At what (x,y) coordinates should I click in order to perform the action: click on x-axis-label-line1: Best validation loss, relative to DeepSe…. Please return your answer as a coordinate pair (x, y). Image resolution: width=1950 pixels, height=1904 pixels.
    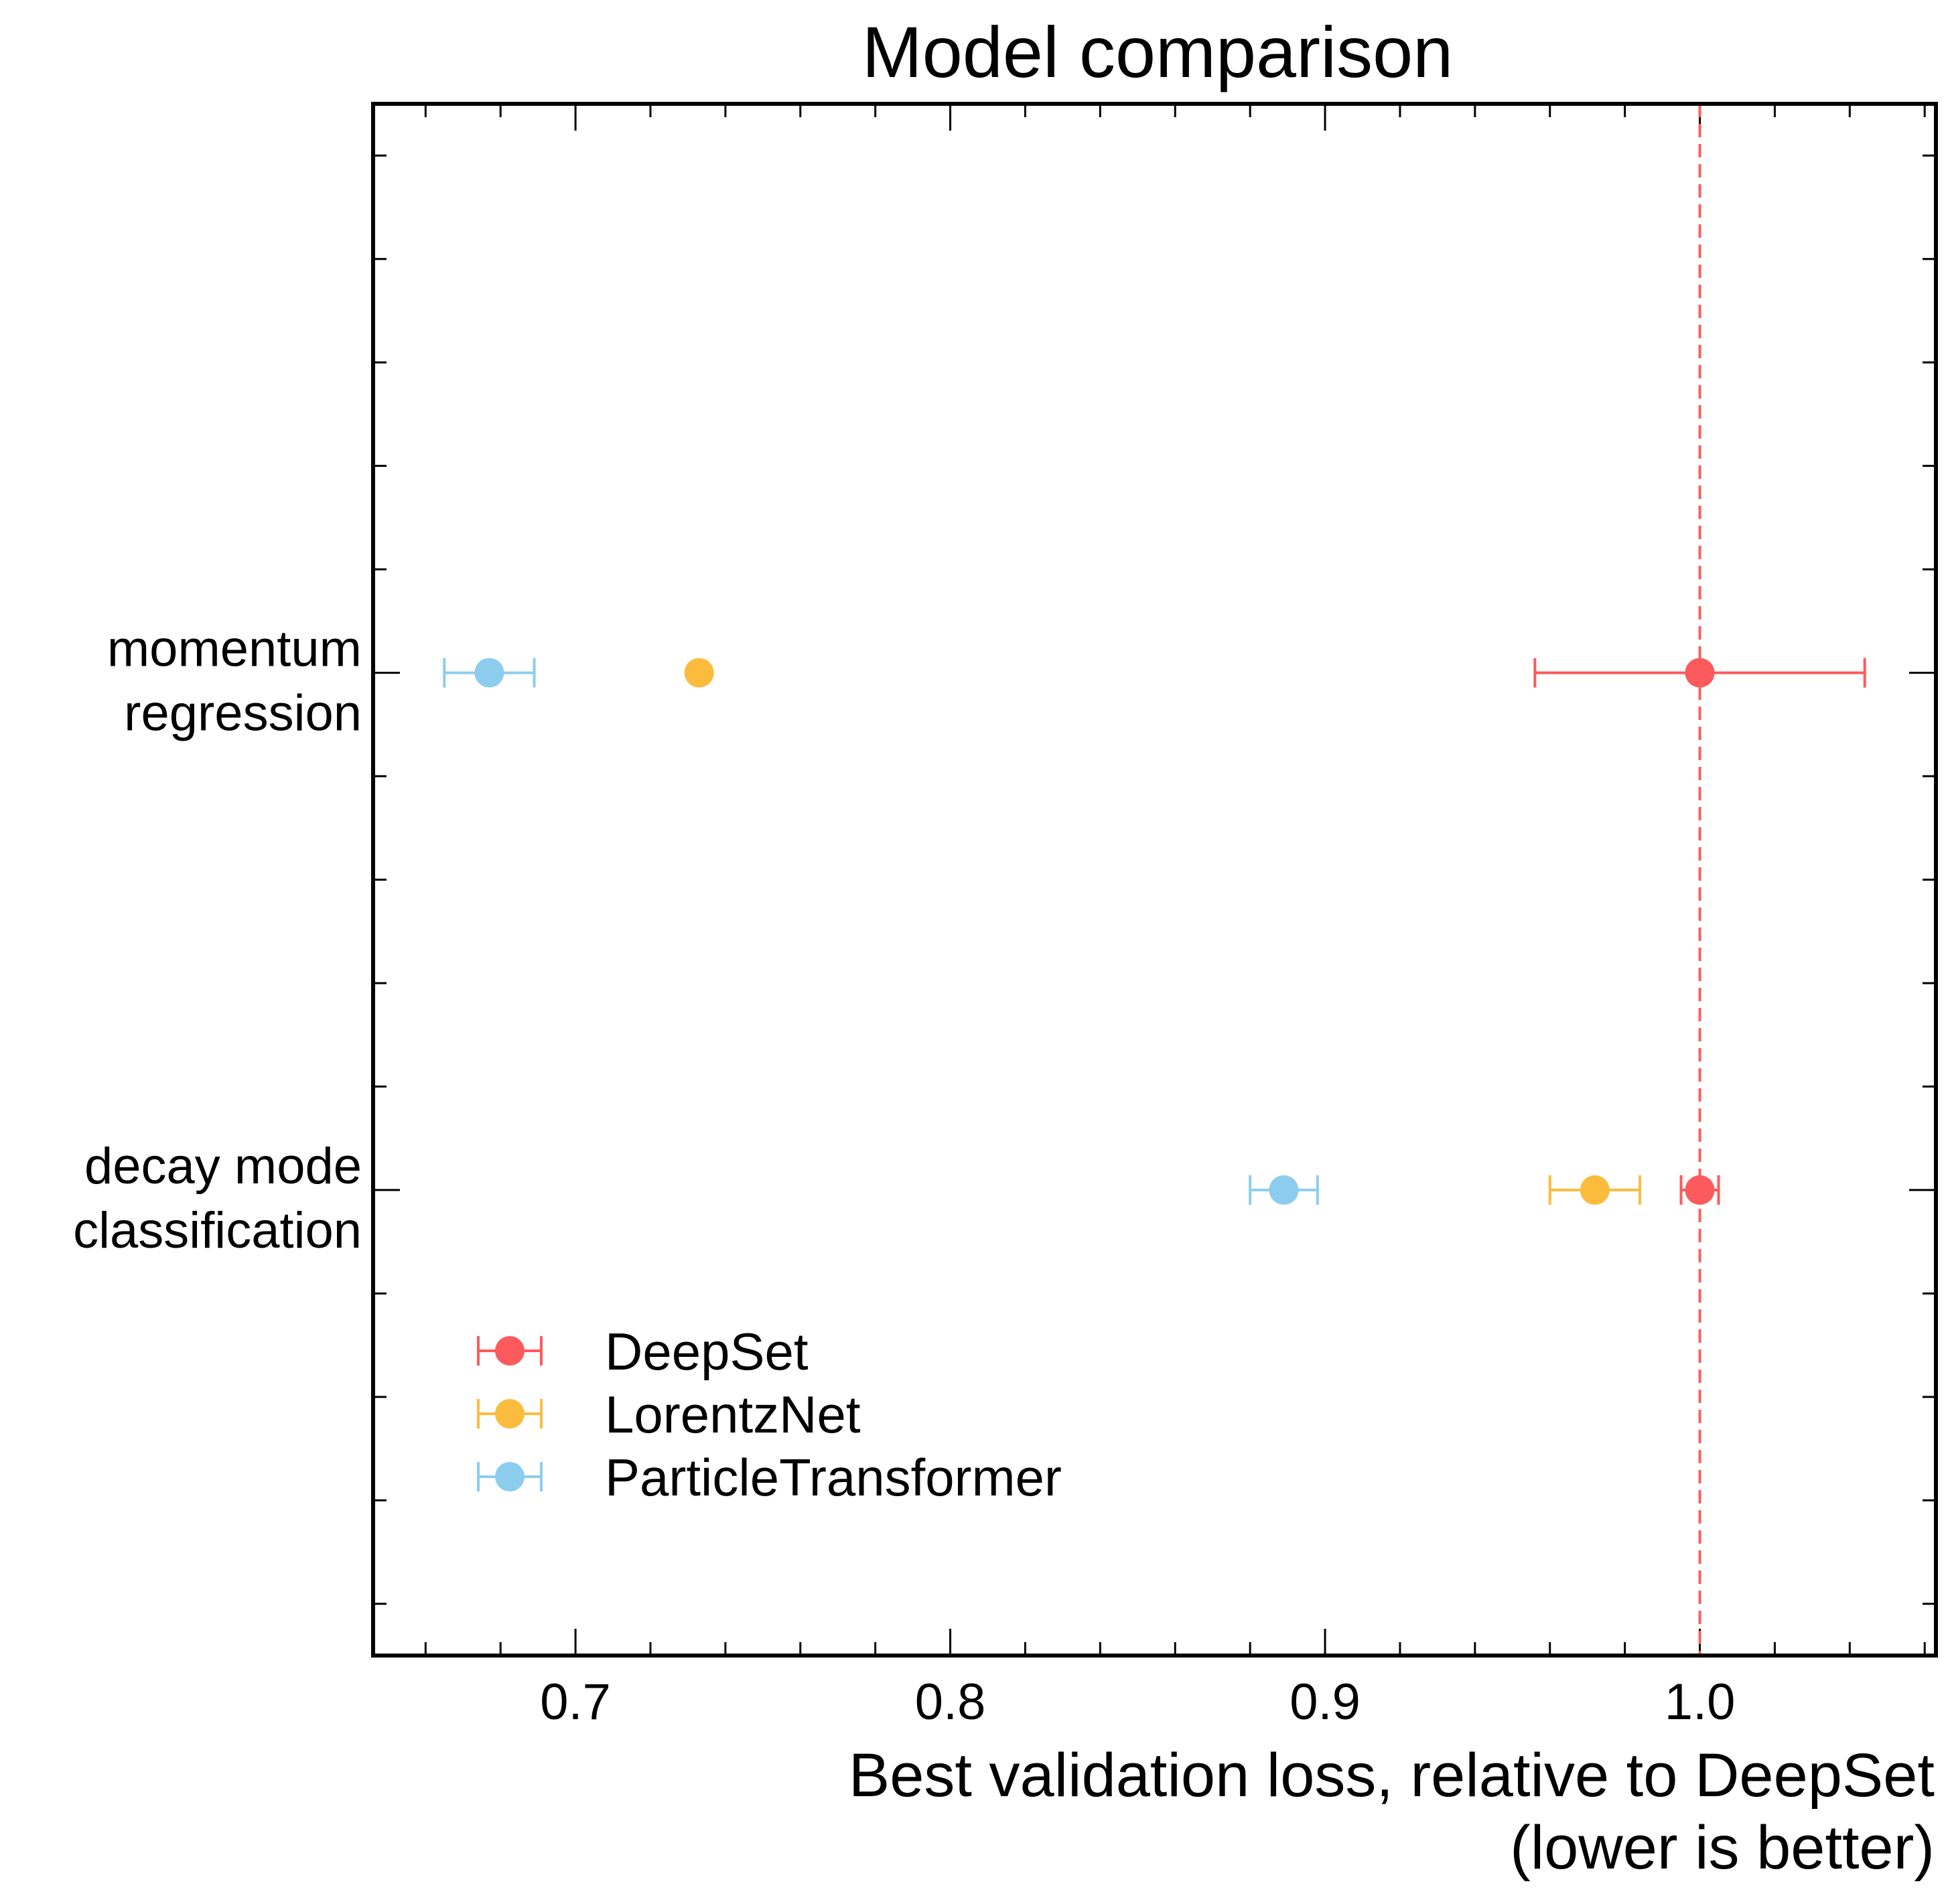
    Looking at the image, I should click on (1392, 1775).